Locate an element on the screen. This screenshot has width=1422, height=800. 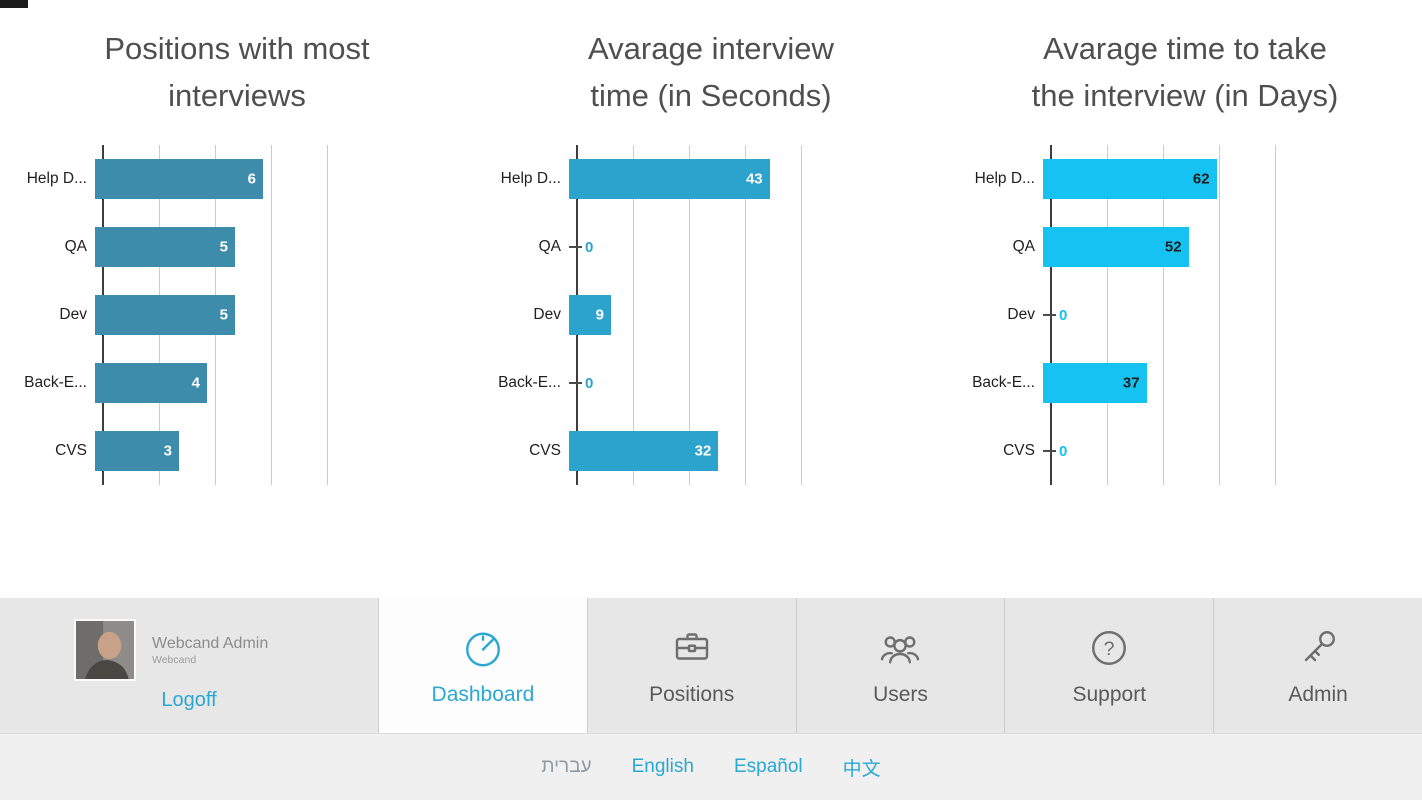
bar-value-label: 3 is located at coordinates (167, 451).